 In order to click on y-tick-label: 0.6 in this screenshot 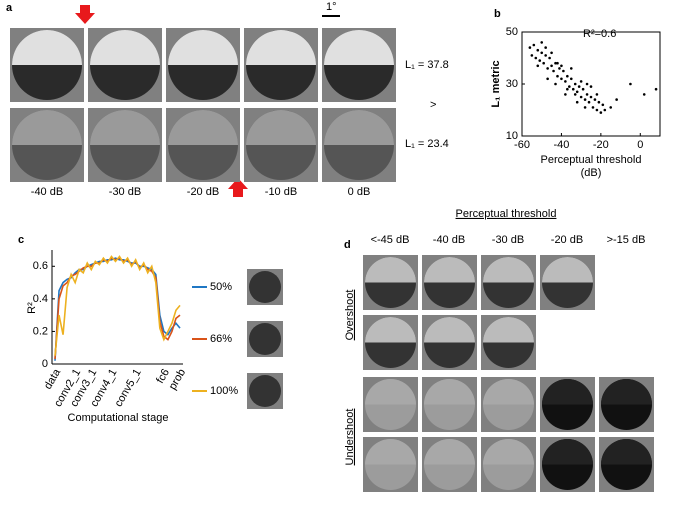, I will do `click(40, 266)`.